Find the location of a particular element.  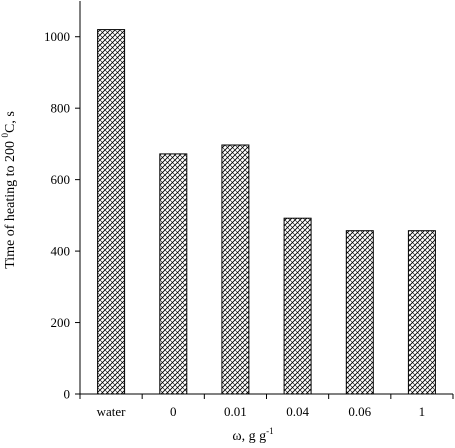

y-tick-labels: 0 200 400 600 800 1000 is located at coordinates (57, 215).